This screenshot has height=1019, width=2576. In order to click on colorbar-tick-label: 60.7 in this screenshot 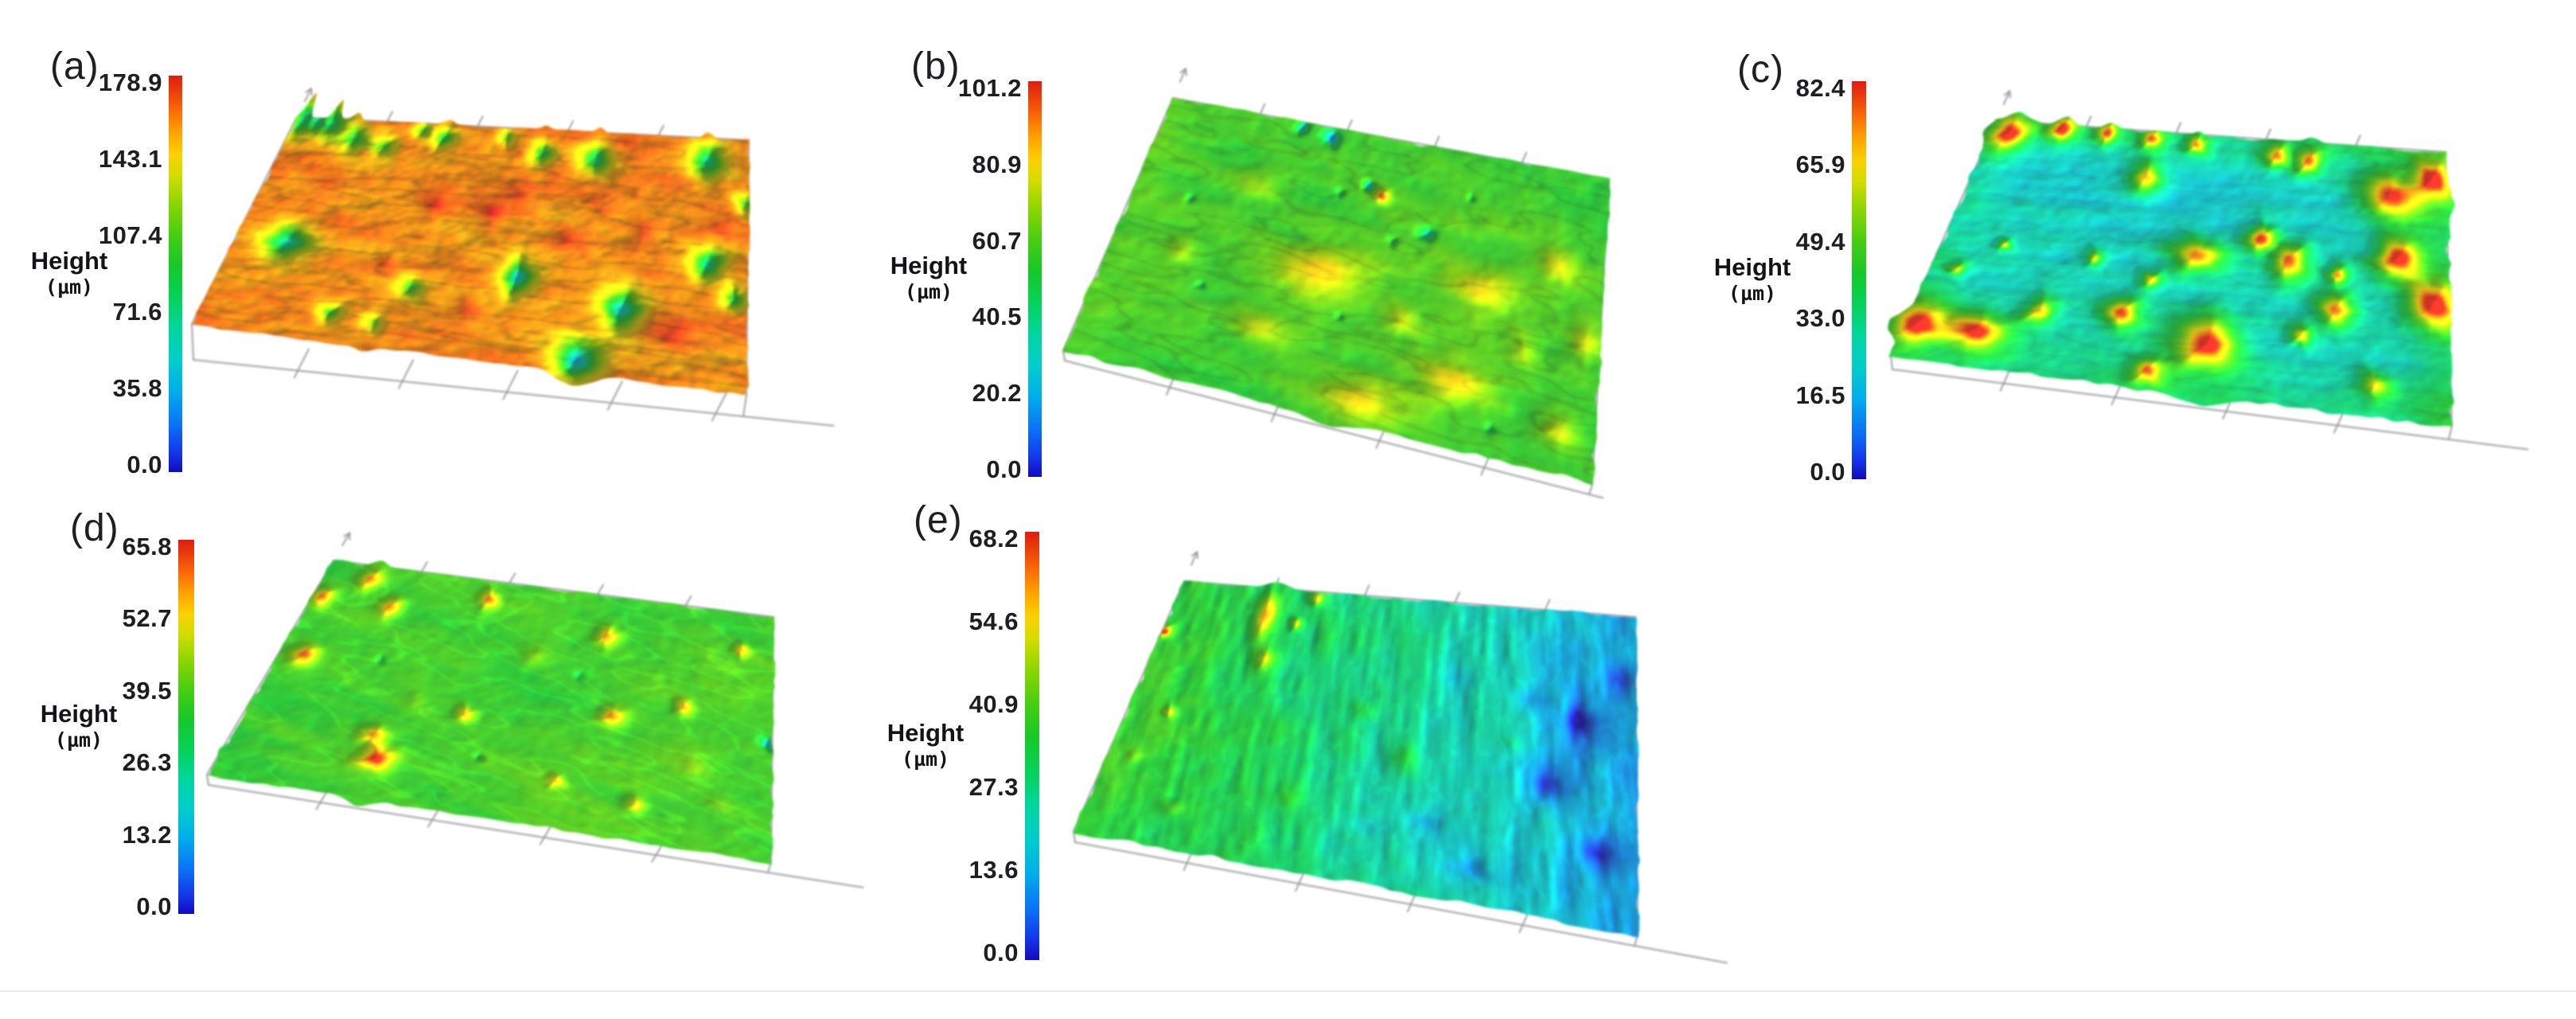, I will do `click(997, 241)`.